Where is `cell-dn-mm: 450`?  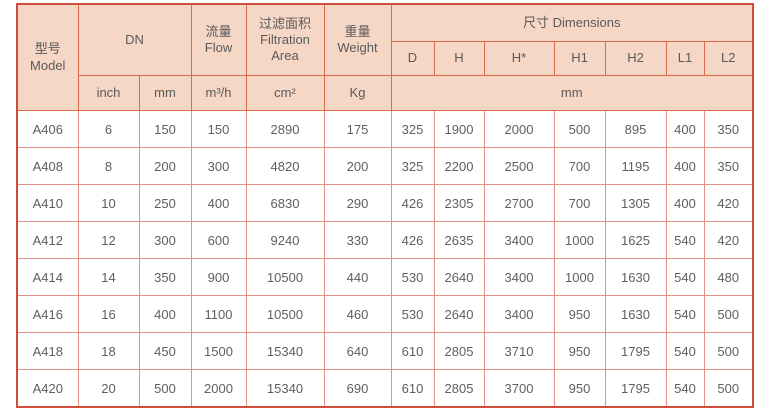 cell-dn-mm: 450 is located at coordinates (165, 351).